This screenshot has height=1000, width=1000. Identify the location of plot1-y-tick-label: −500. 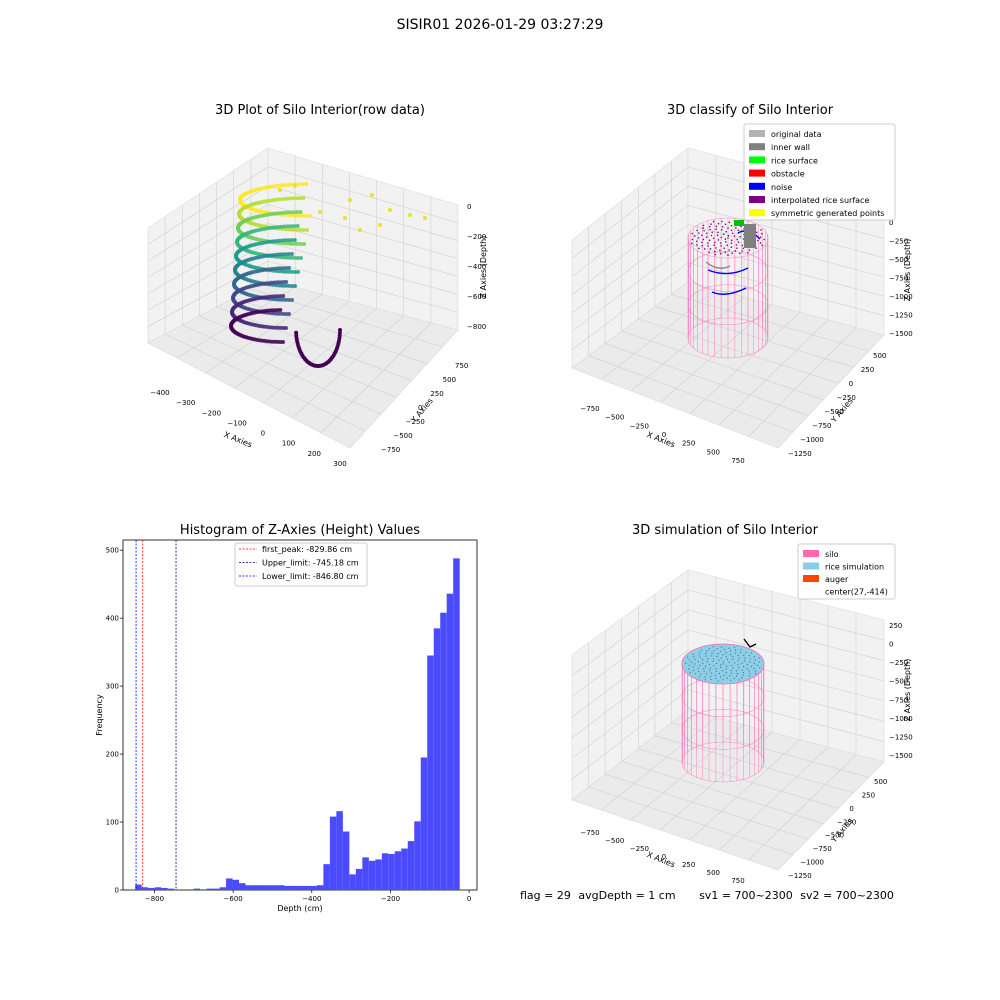
(402, 436).